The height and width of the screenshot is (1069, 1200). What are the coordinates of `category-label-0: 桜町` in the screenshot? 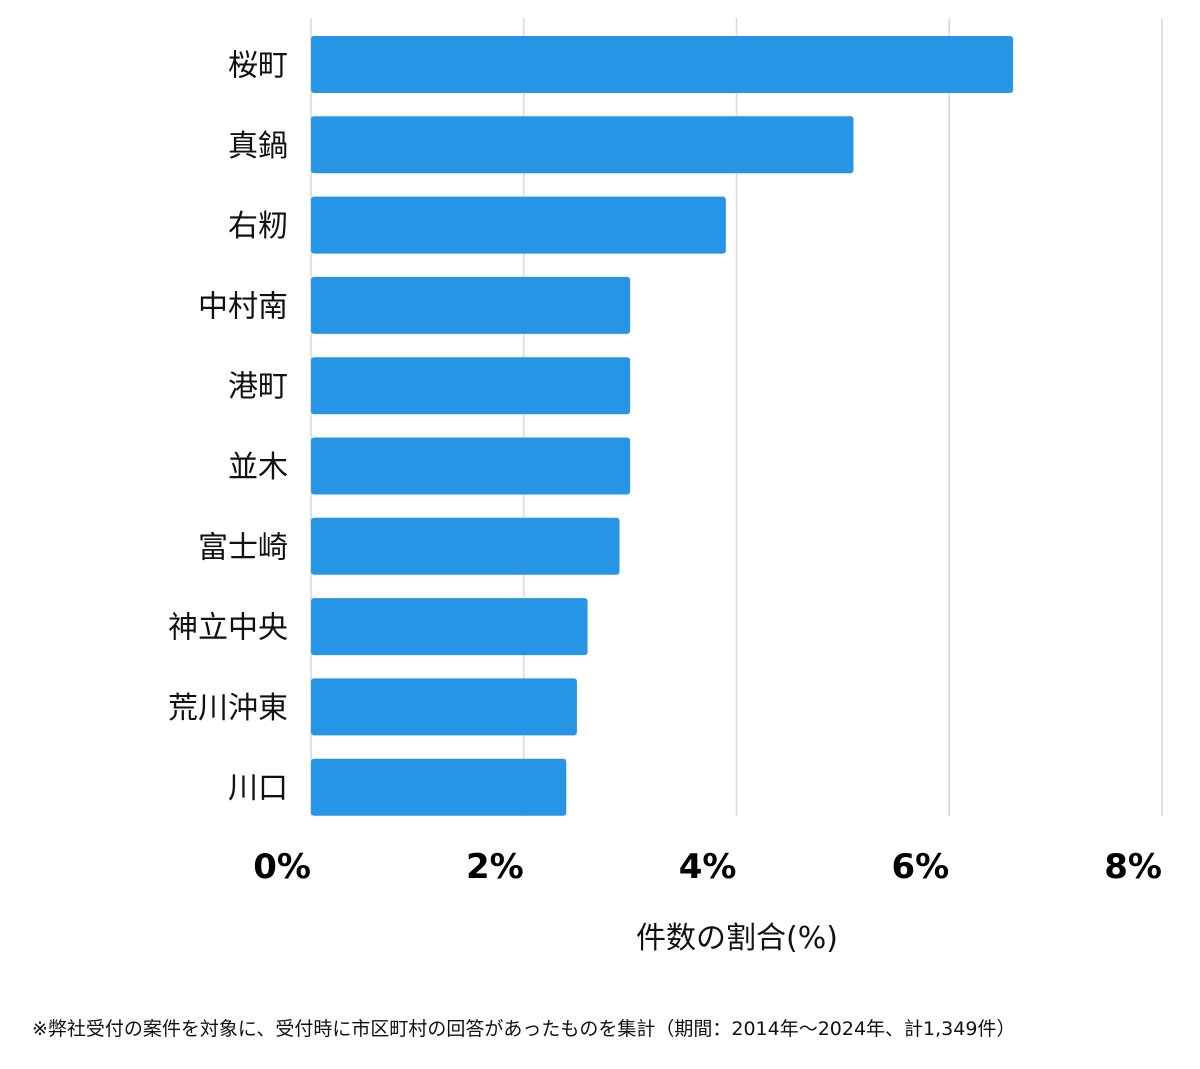 It's located at (258, 66).